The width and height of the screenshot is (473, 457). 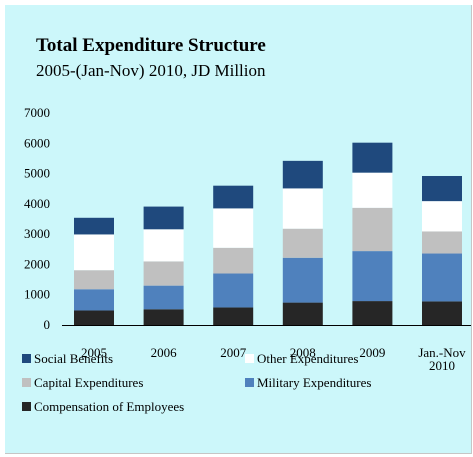 What do you see at coordinates (442, 359) in the screenshot?
I see `x-tick-label: Jan.-Nov 2010` at bounding box center [442, 359].